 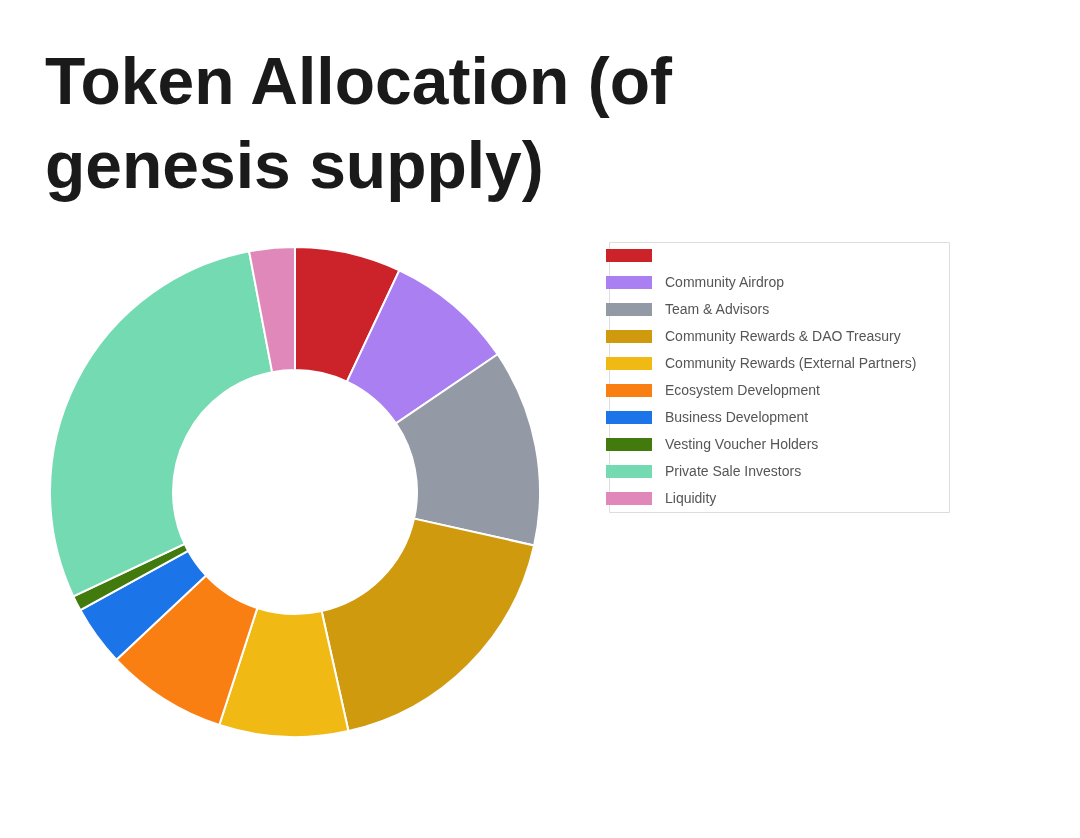 What do you see at coordinates (742, 443) in the screenshot?
I see `legend-label: Vesting Voucher Holders` at bounding box center [742, 443].